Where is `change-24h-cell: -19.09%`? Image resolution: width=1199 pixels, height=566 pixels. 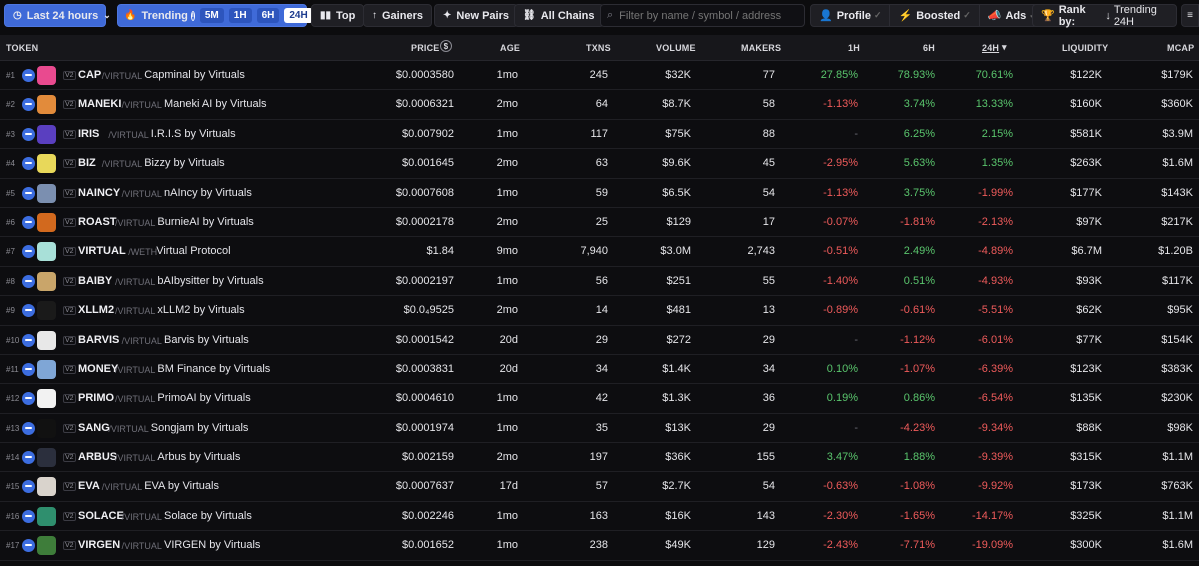 change-24h-cell: -19.09% is located at coordinates (992, 545).